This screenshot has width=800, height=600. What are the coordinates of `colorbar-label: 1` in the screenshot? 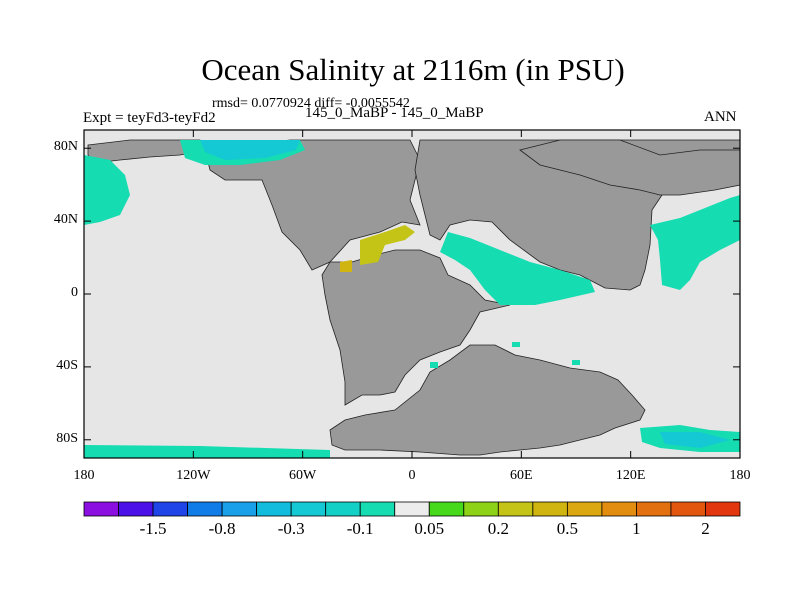 It's located at (636, 528).